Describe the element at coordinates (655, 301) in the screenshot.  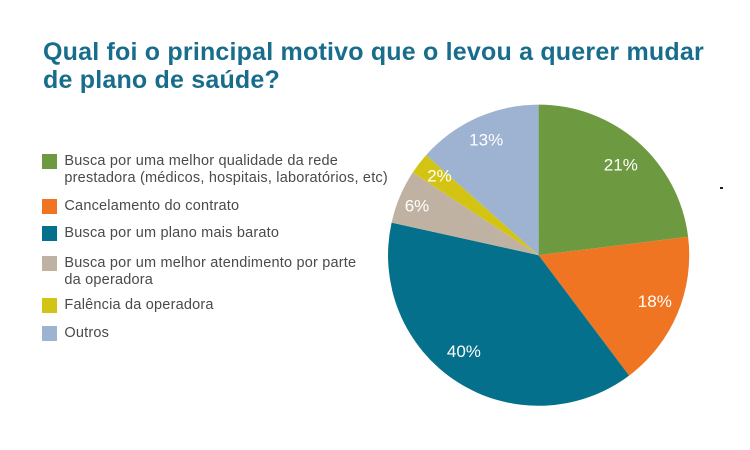
I see `svg-text: 18%` at that location.